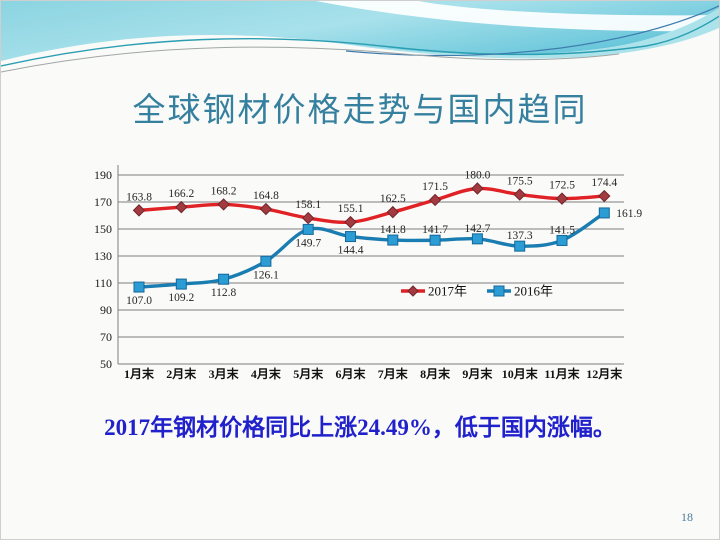 The height and width of the screenshot is (540, 720). I want to click on svg-text: 5月末, so click(308, 373).